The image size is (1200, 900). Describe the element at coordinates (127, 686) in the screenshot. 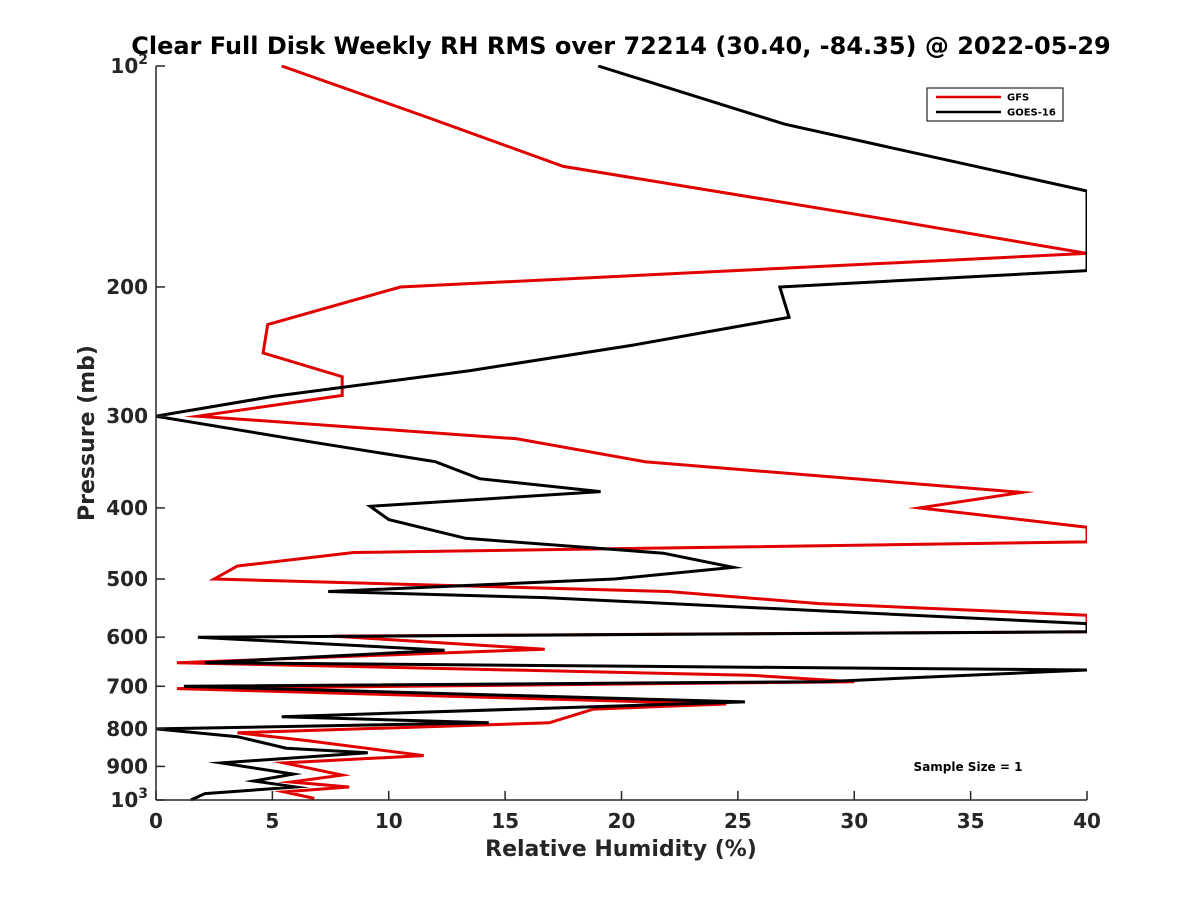

I see `y-tick-label: 700` at that location.